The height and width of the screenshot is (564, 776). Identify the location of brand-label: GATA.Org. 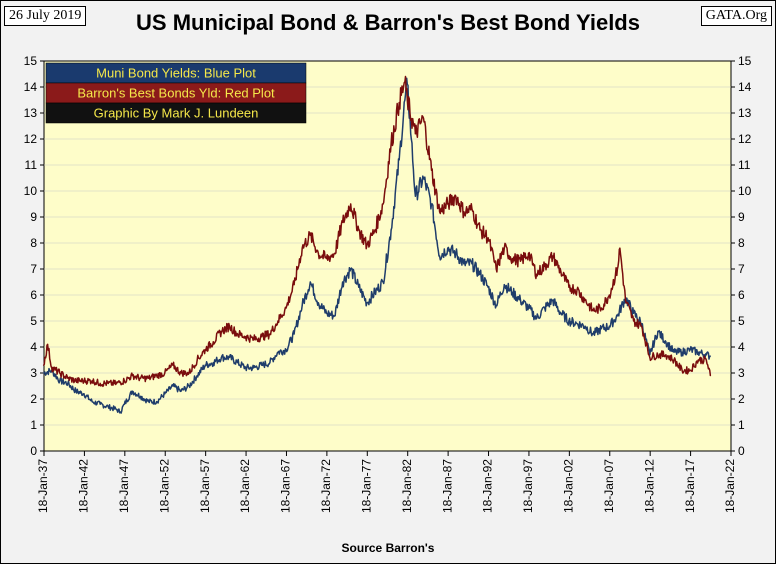
(736, 16).